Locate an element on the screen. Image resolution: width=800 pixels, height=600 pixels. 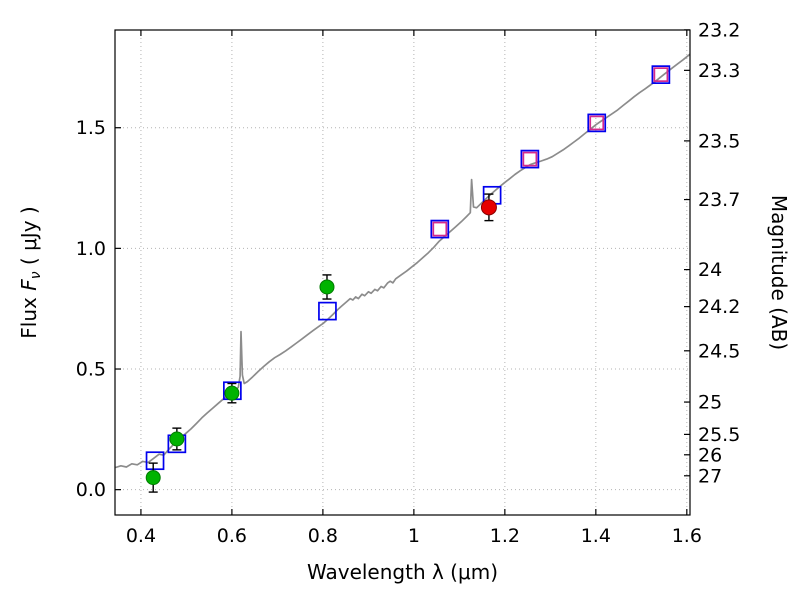
x-tick-label: 0.4 is located at coordinates (141, 536).